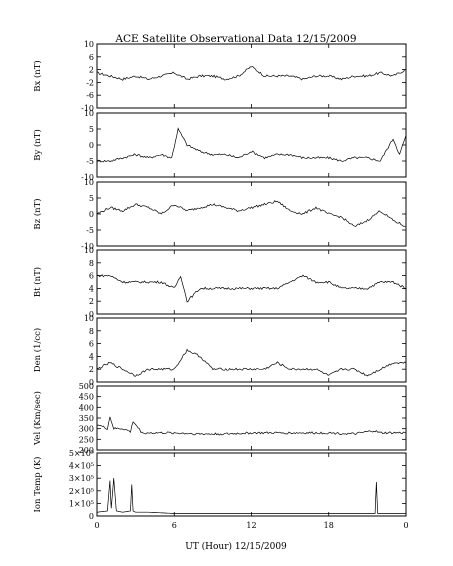 This screenshot has height=566, width=453. Describe the element at coordinates (37, 485) in the screenshot. I see `y-axis-title: Ion Temp (K)` at that location.